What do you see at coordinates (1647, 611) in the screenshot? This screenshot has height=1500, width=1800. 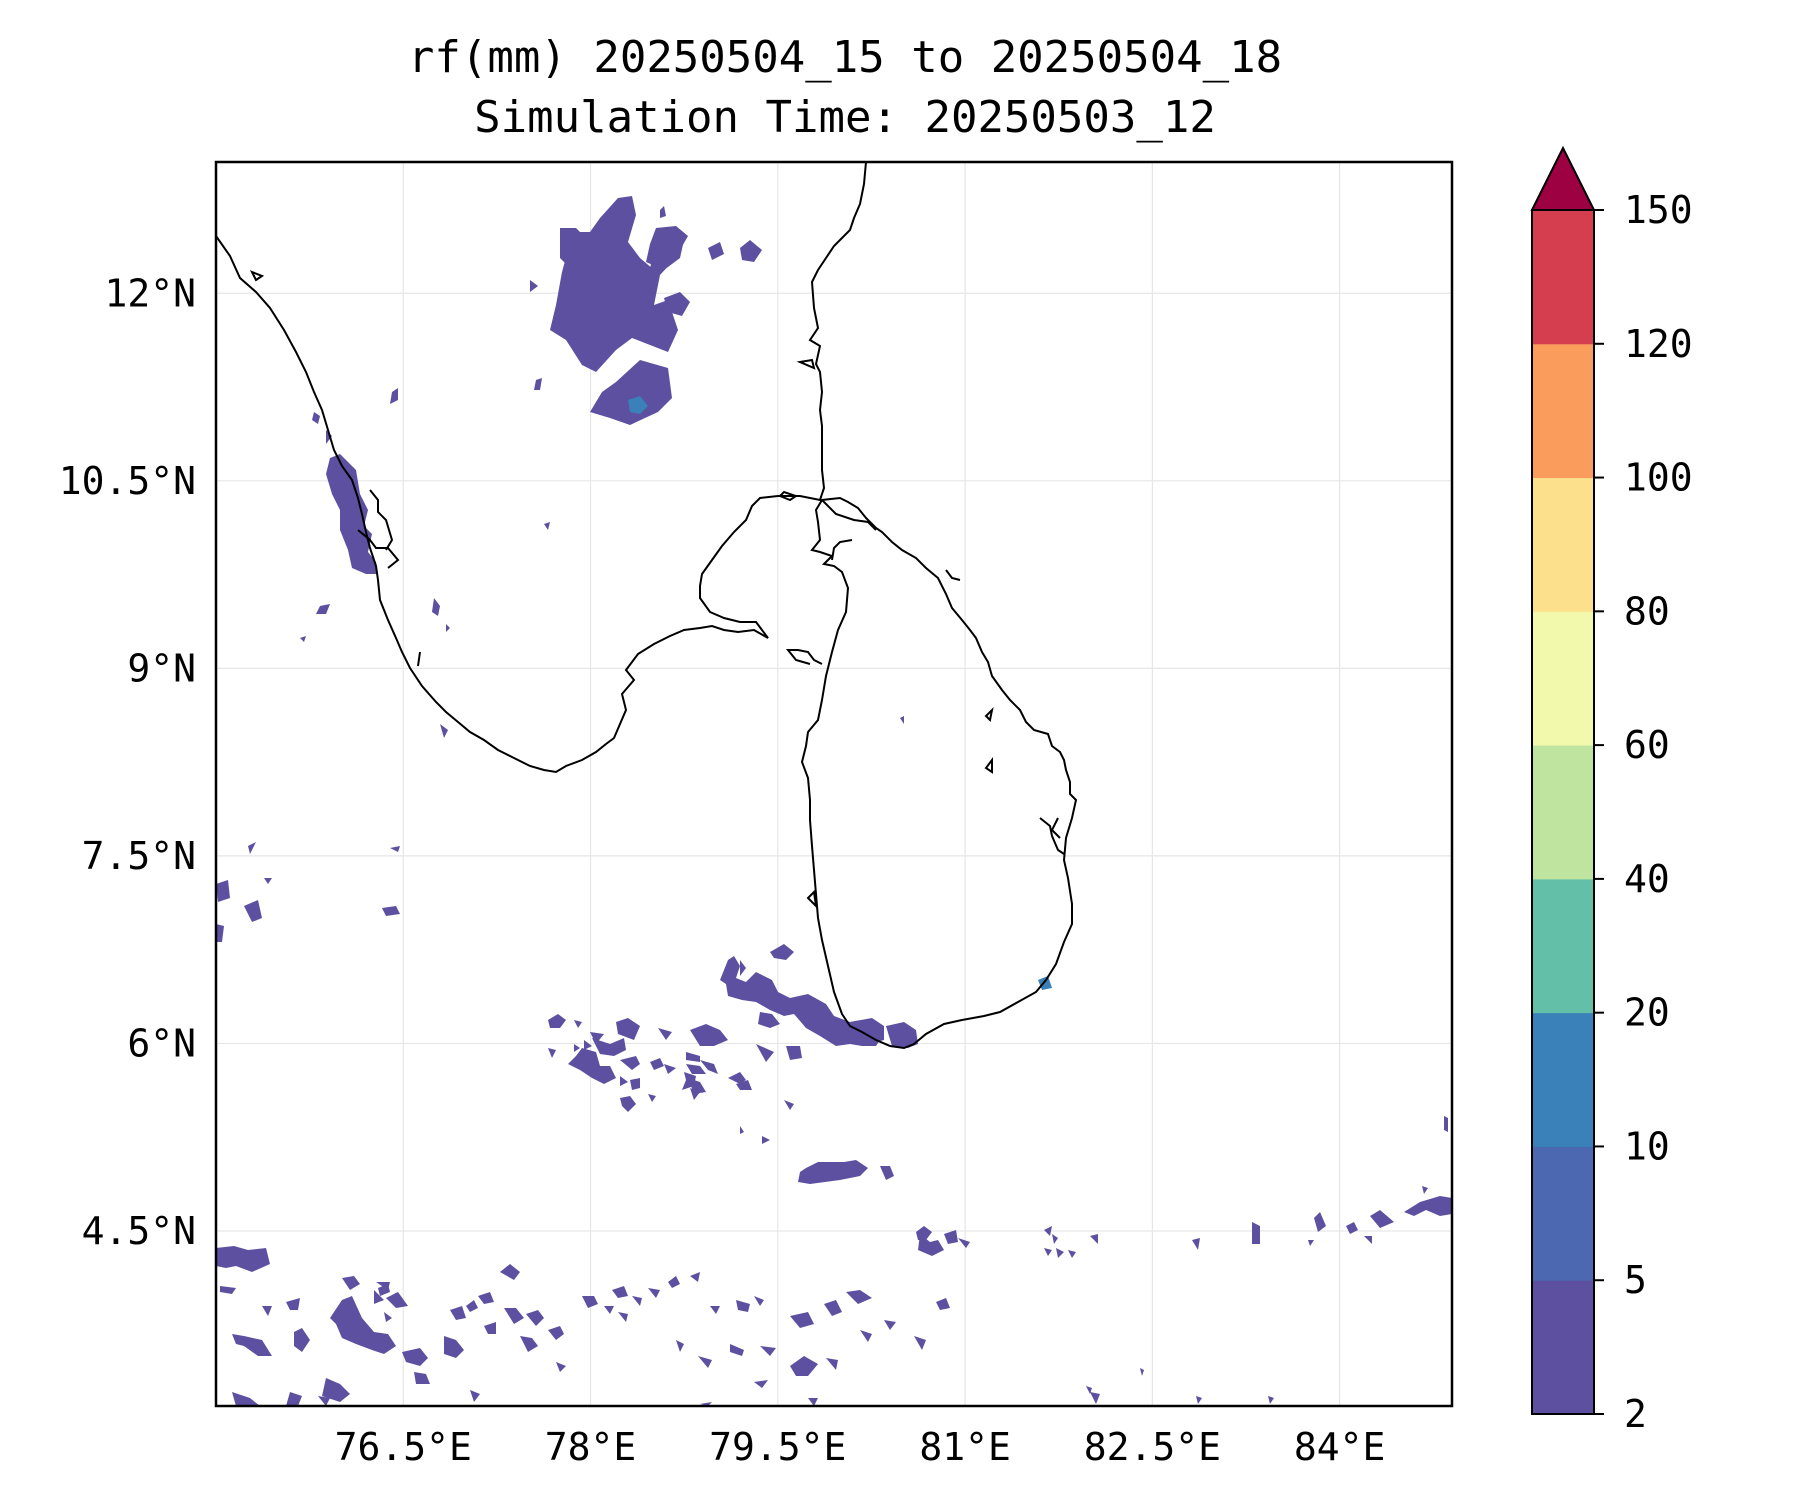 I see `colorbar-tick-label: 80` at bounding box center [1647, 611].